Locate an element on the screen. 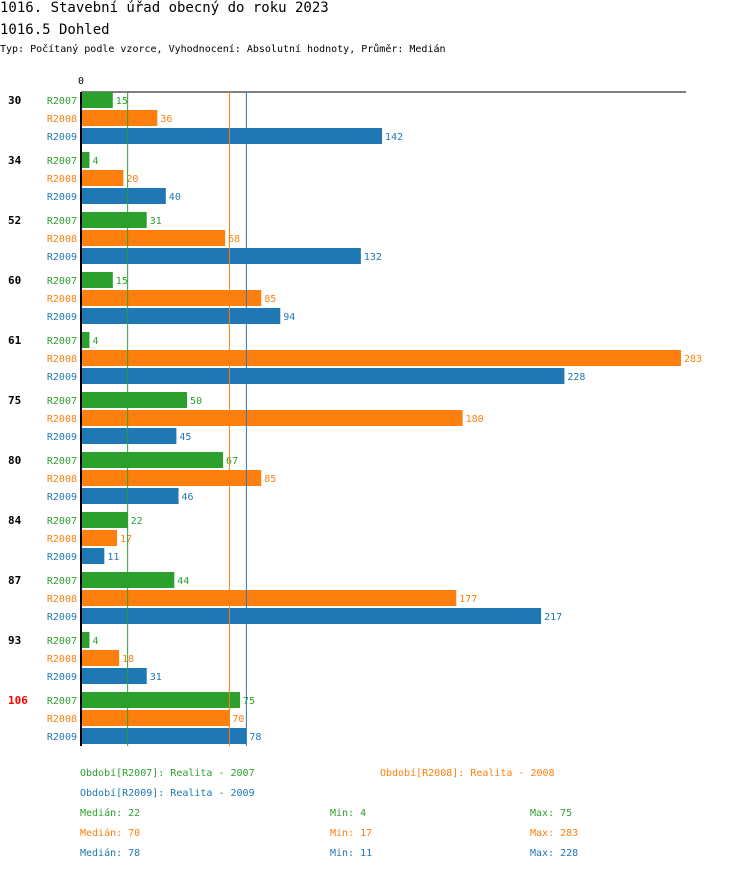 The height and width of the screenshot is (872, 750). bar-87-r2009 is located at coordinates (311, 616).